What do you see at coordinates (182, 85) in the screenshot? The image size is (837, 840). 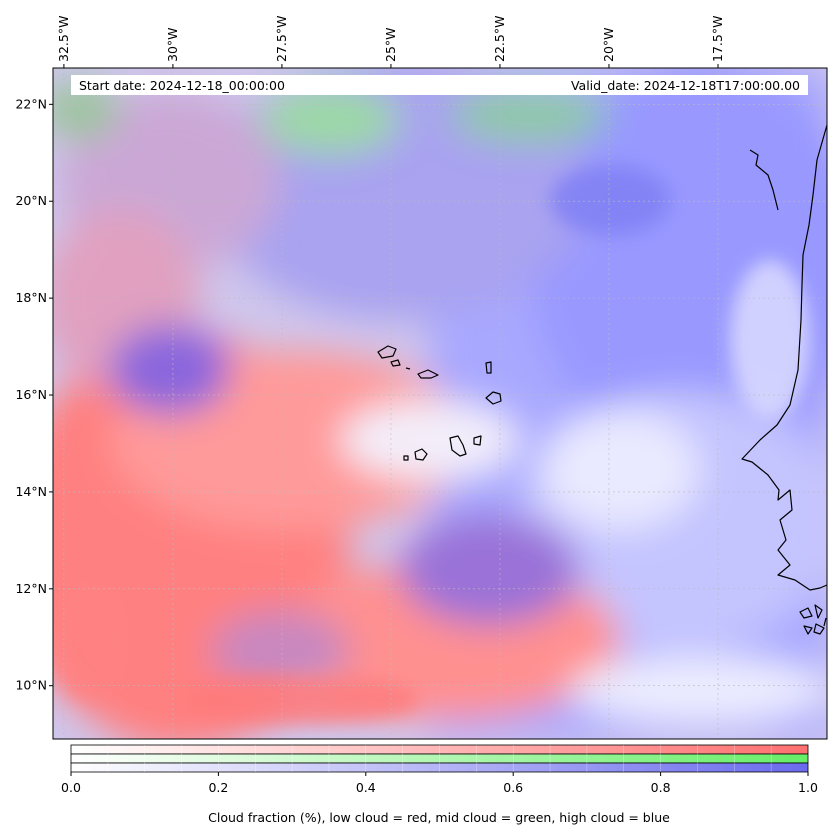 I see `start-date-label: Start date: 2024-12-18_00:00:00` at bounding box center [182, 85].